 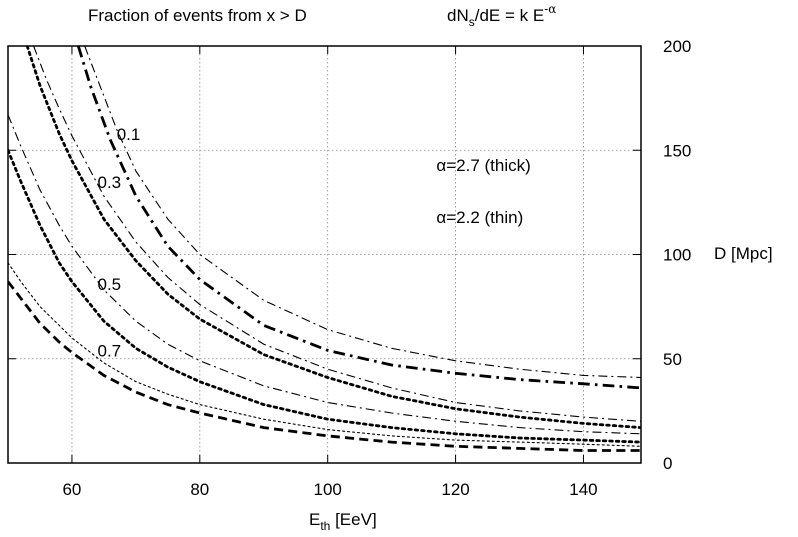 I want to click on x-tick-label: 80, so click(x=199, y=489).